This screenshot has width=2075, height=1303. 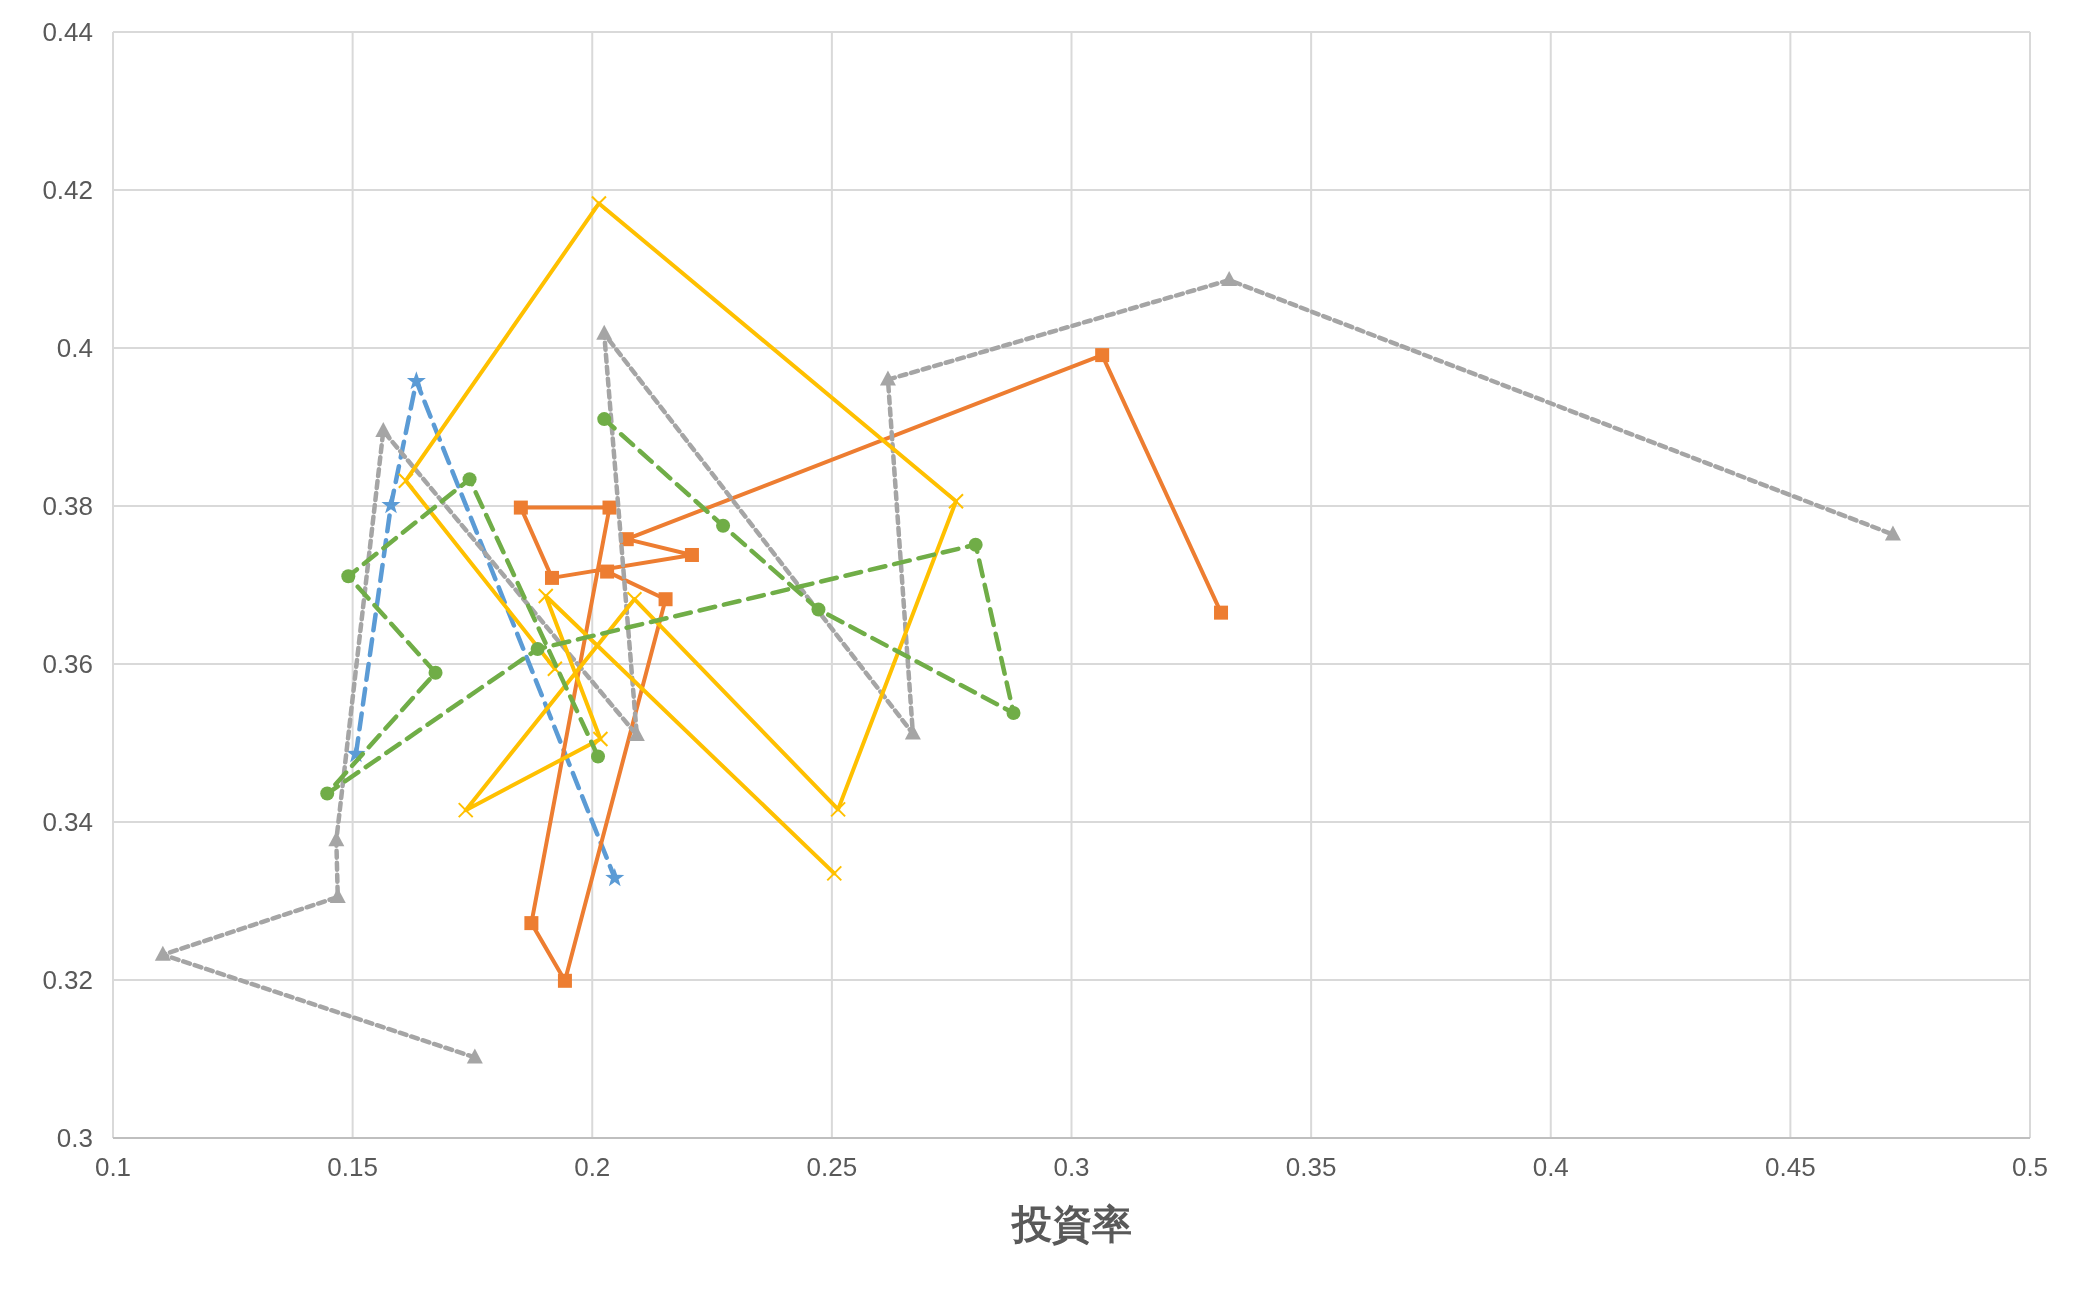 What do you see at coordinates (1071, 1167) in the screenshot?
I see `x-tick-label: 0.3` at bounding box center [1071, 1167].